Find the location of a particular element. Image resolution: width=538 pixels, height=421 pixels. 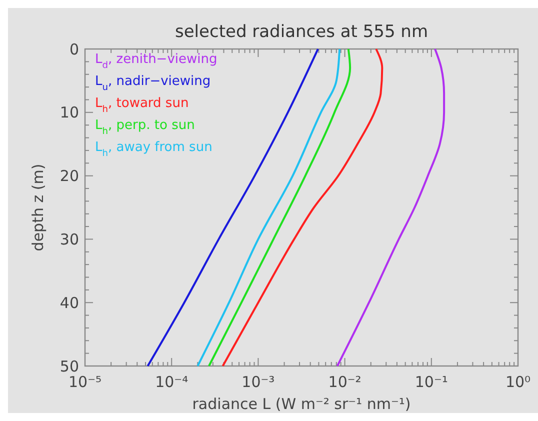

chart-title: selected radiances at 555 nm is located at coordinates (301, 32).